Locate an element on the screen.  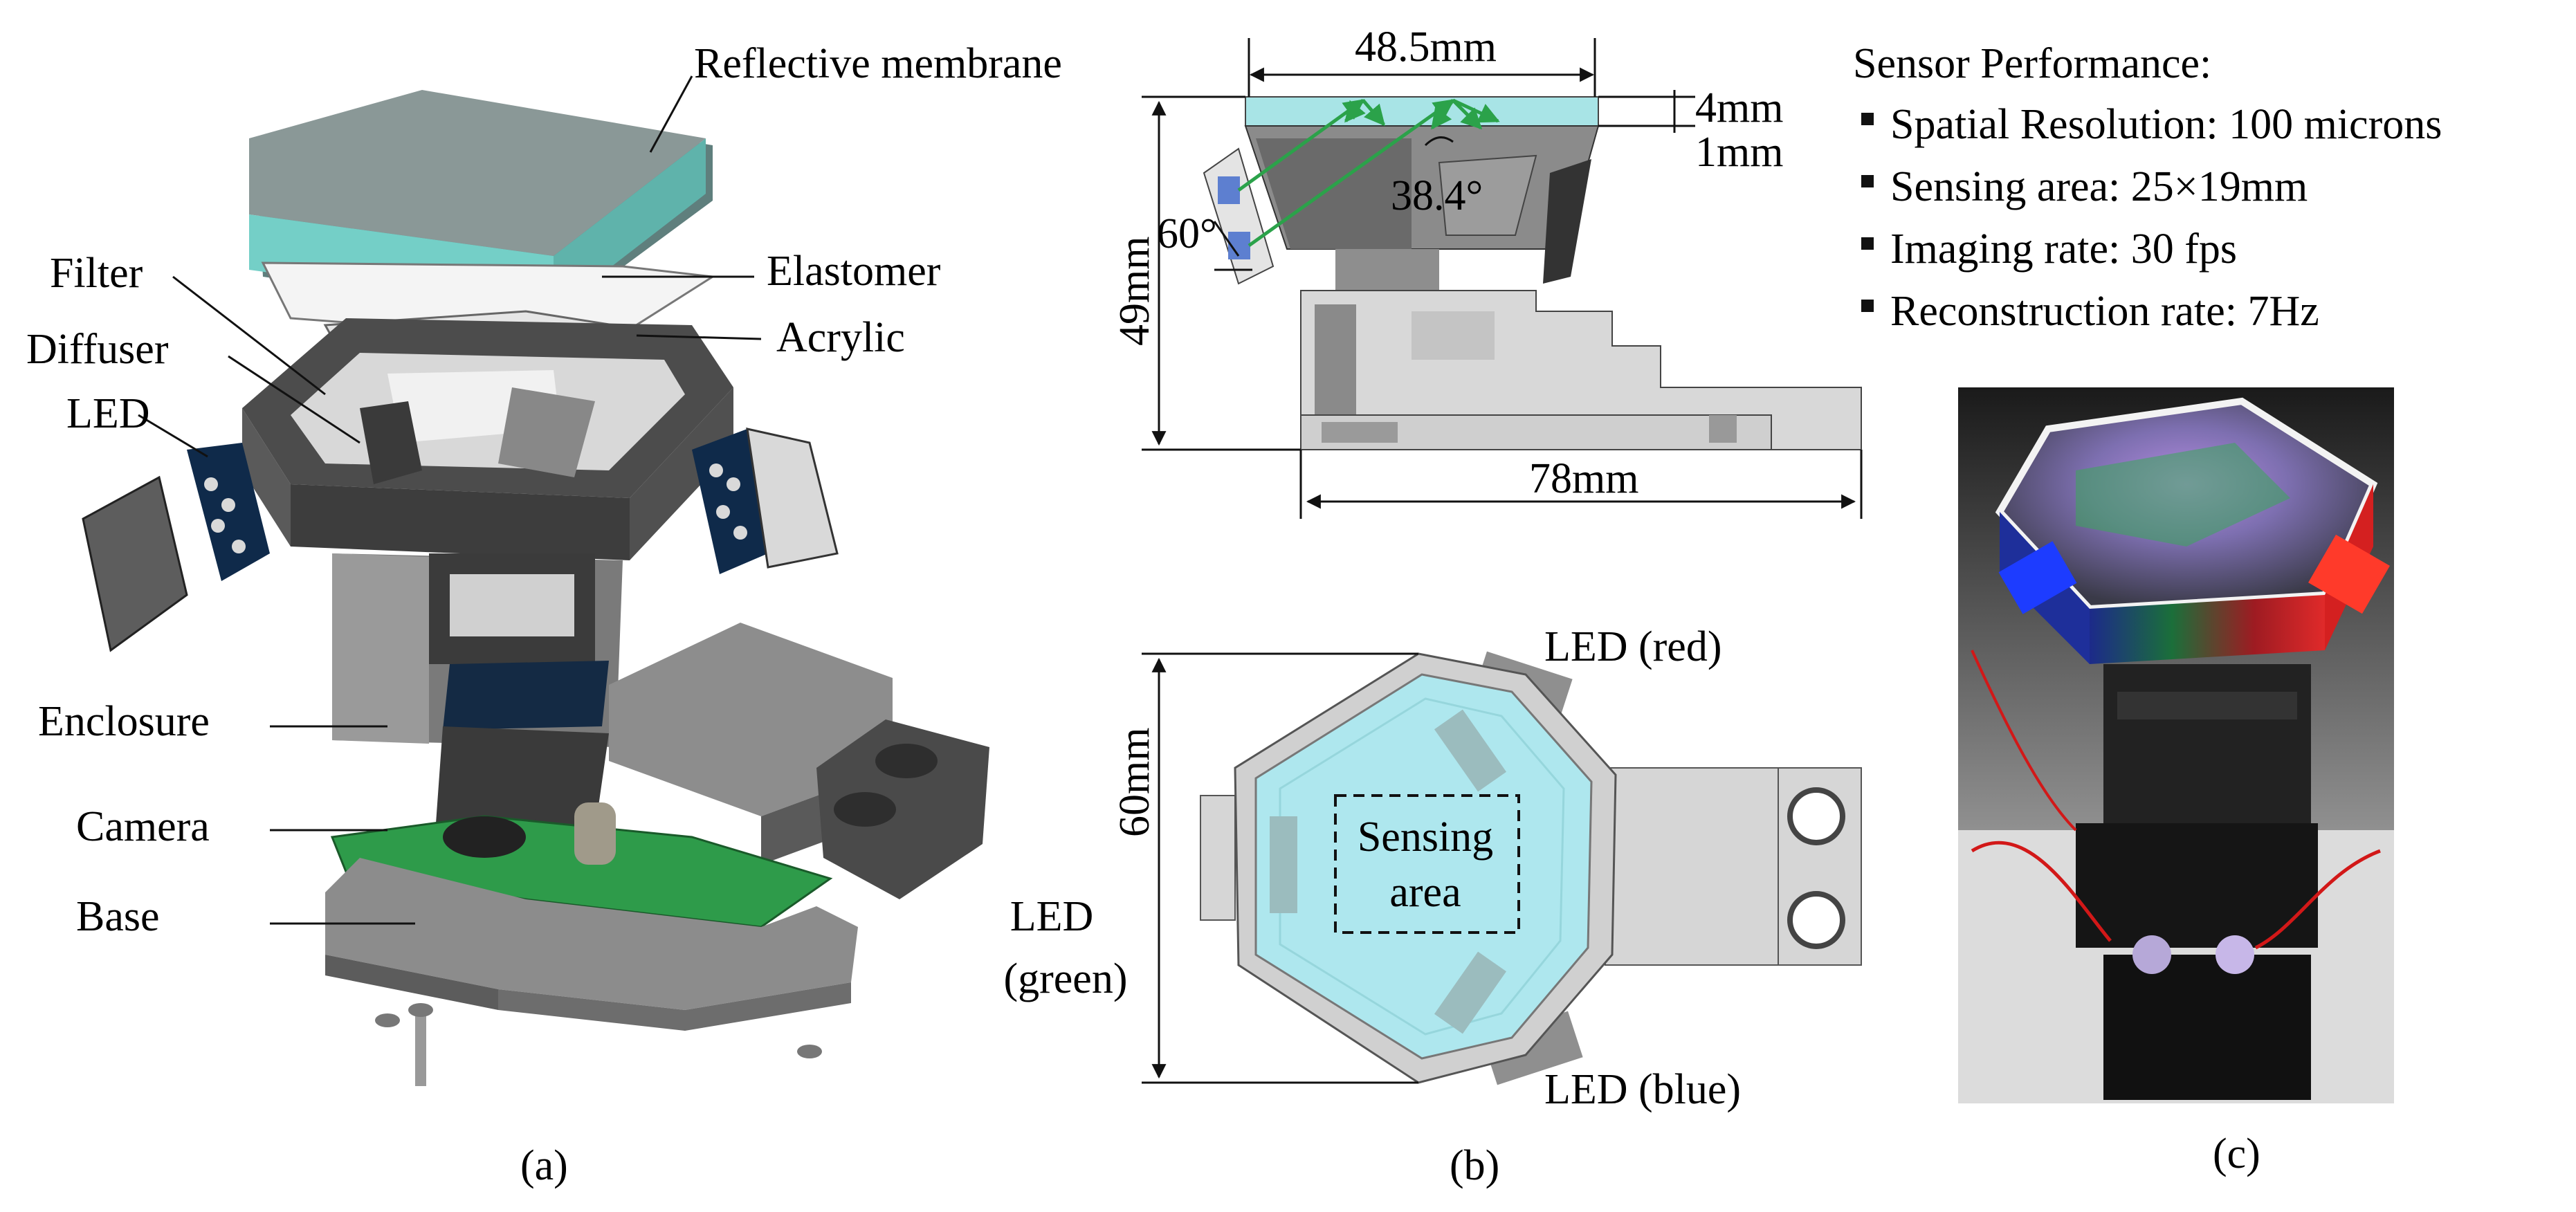
caption-b: (b) is located at coordinates (1475, 1165).